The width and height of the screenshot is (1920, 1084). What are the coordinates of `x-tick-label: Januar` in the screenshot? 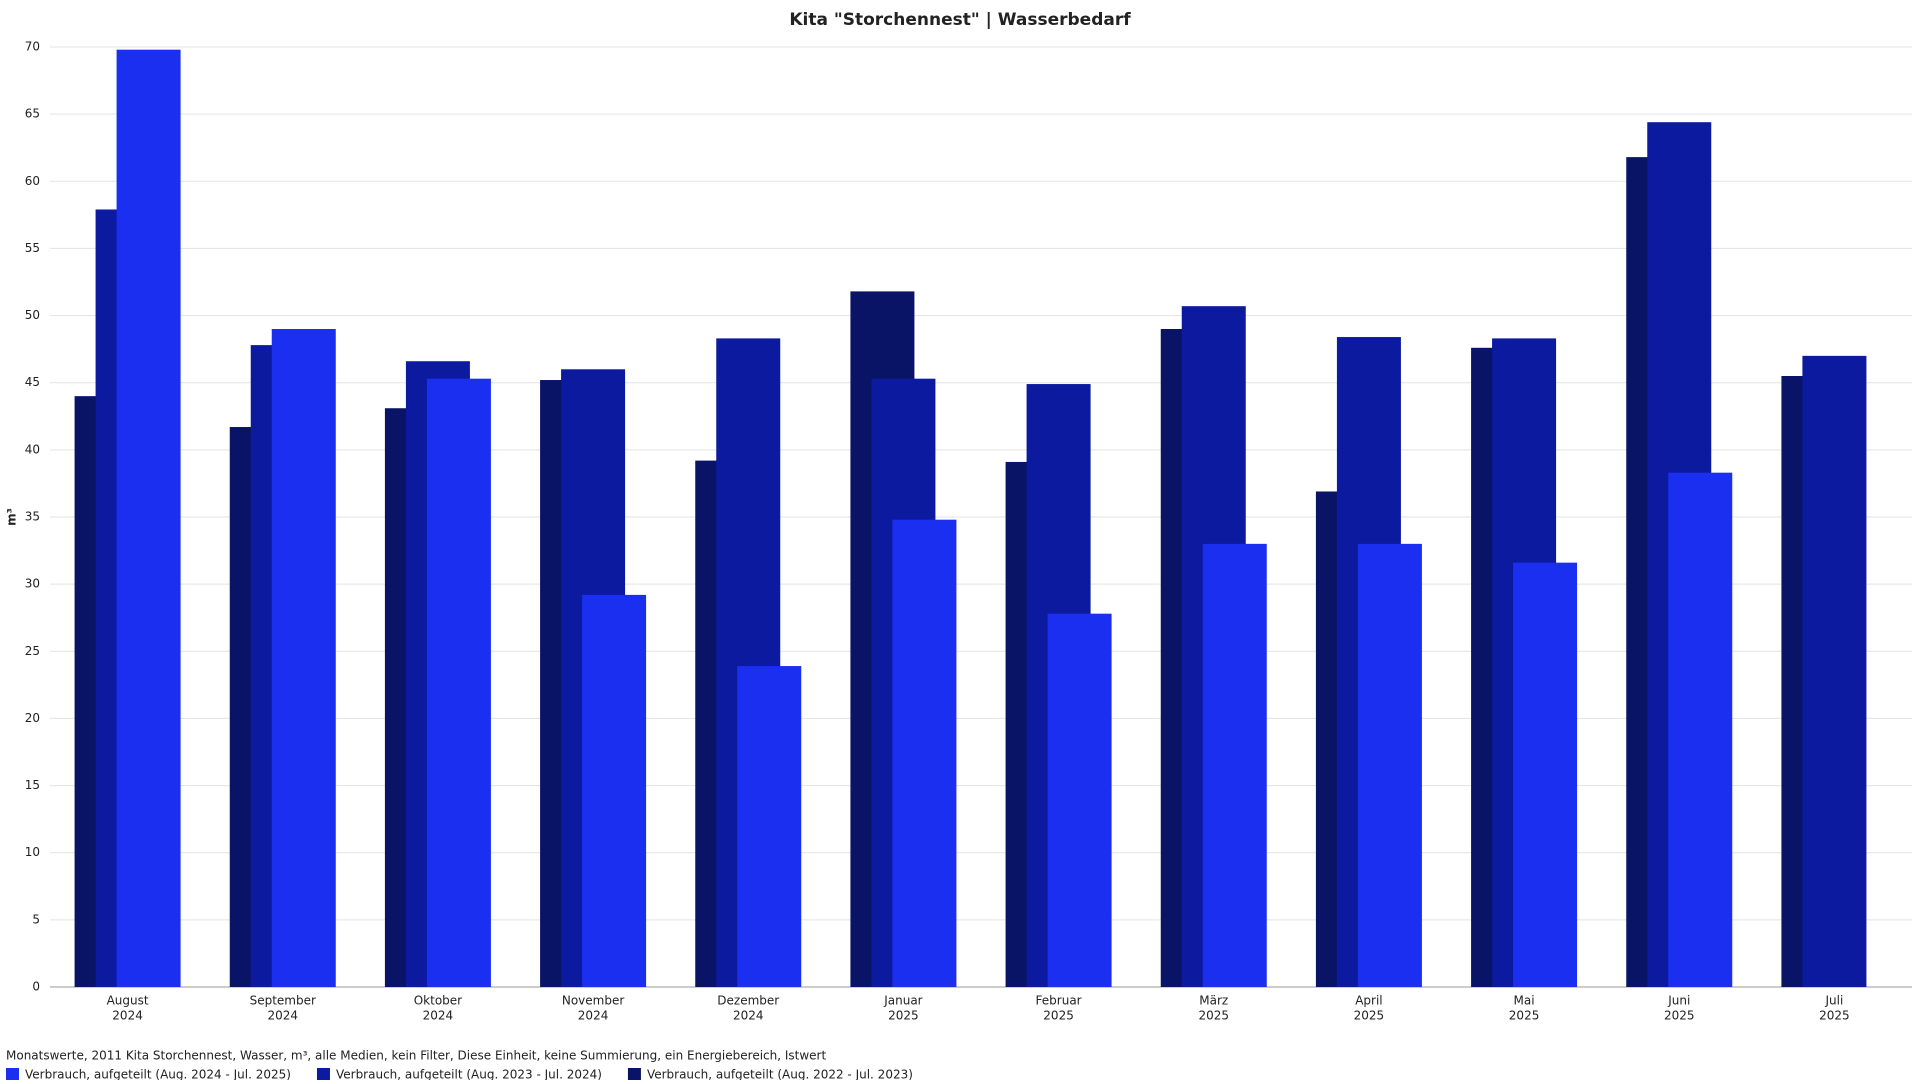 It's located at (902, 1001).